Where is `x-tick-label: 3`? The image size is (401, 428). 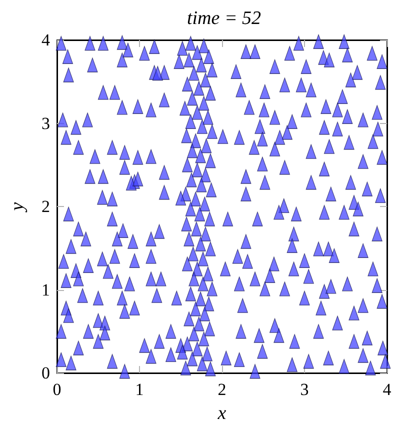 x-tick-label: 3 is located at coordinates (304, 389).